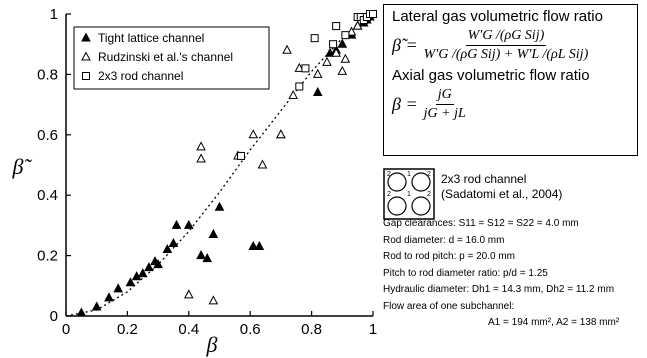 The width and height of the screenshot is (647, 358). Describe the element at coordinates (510, 104) in the screenshot. I see `axial-ratio-equation: β = jG jG + jL` at that location.